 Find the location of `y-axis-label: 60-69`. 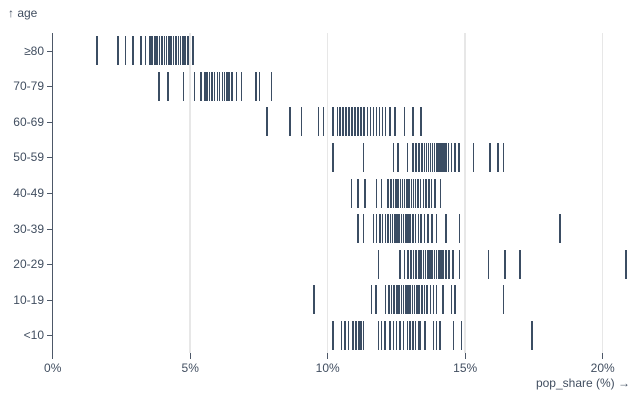

y-axis-label: 60-69 is located at coordinates (28, 121).